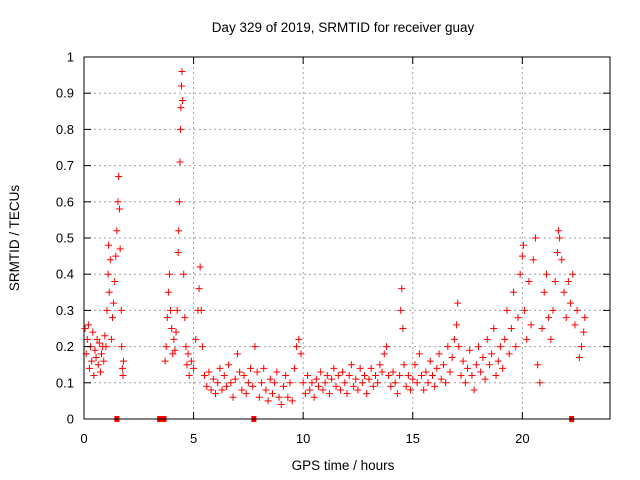 This screenshot has width=640, height=480. I want to click on x-tick-label: 20, so click(522, 438).